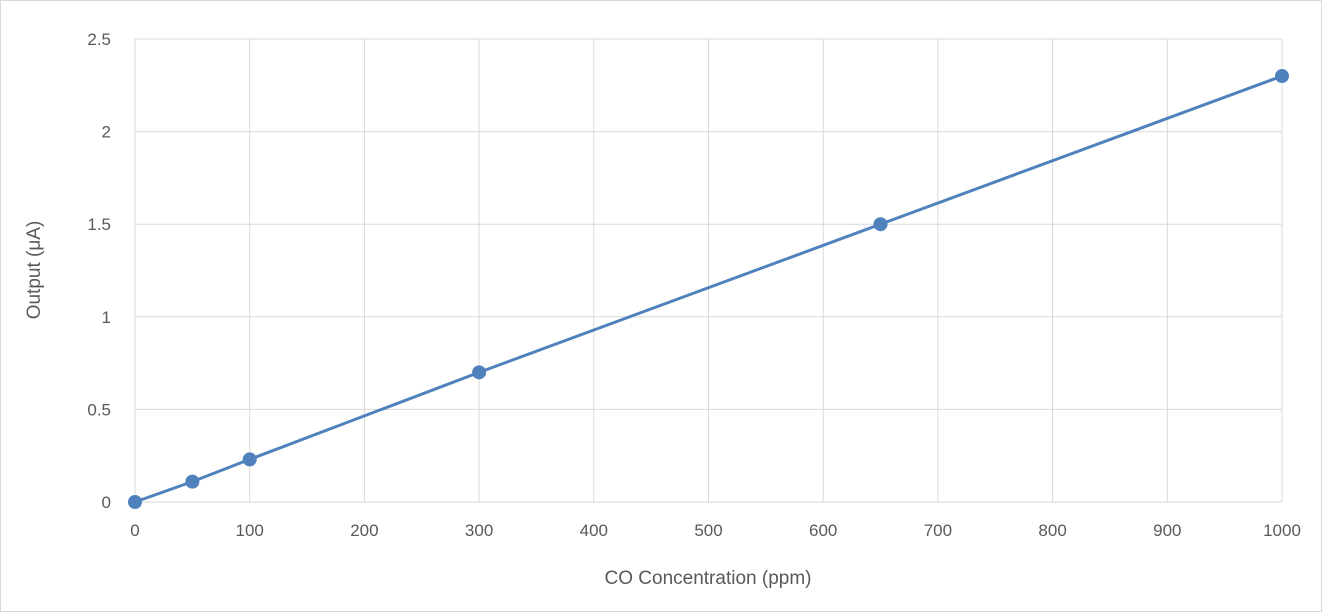 The image size is (1324, 614). I want to click on x-tick-label: 0, so click(134, 530).